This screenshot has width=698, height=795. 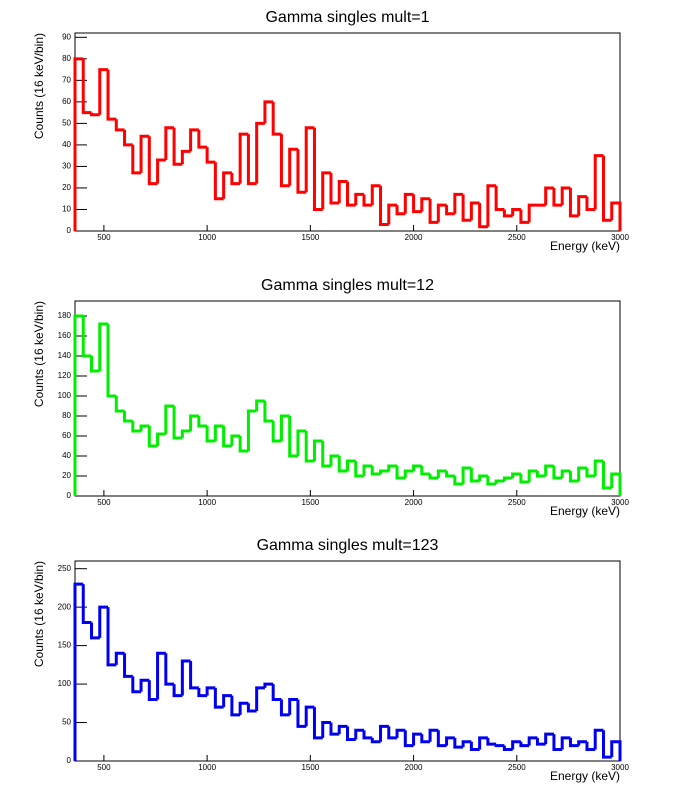 I want to click on y-tick-label: 80, so click(x=66, y=415).